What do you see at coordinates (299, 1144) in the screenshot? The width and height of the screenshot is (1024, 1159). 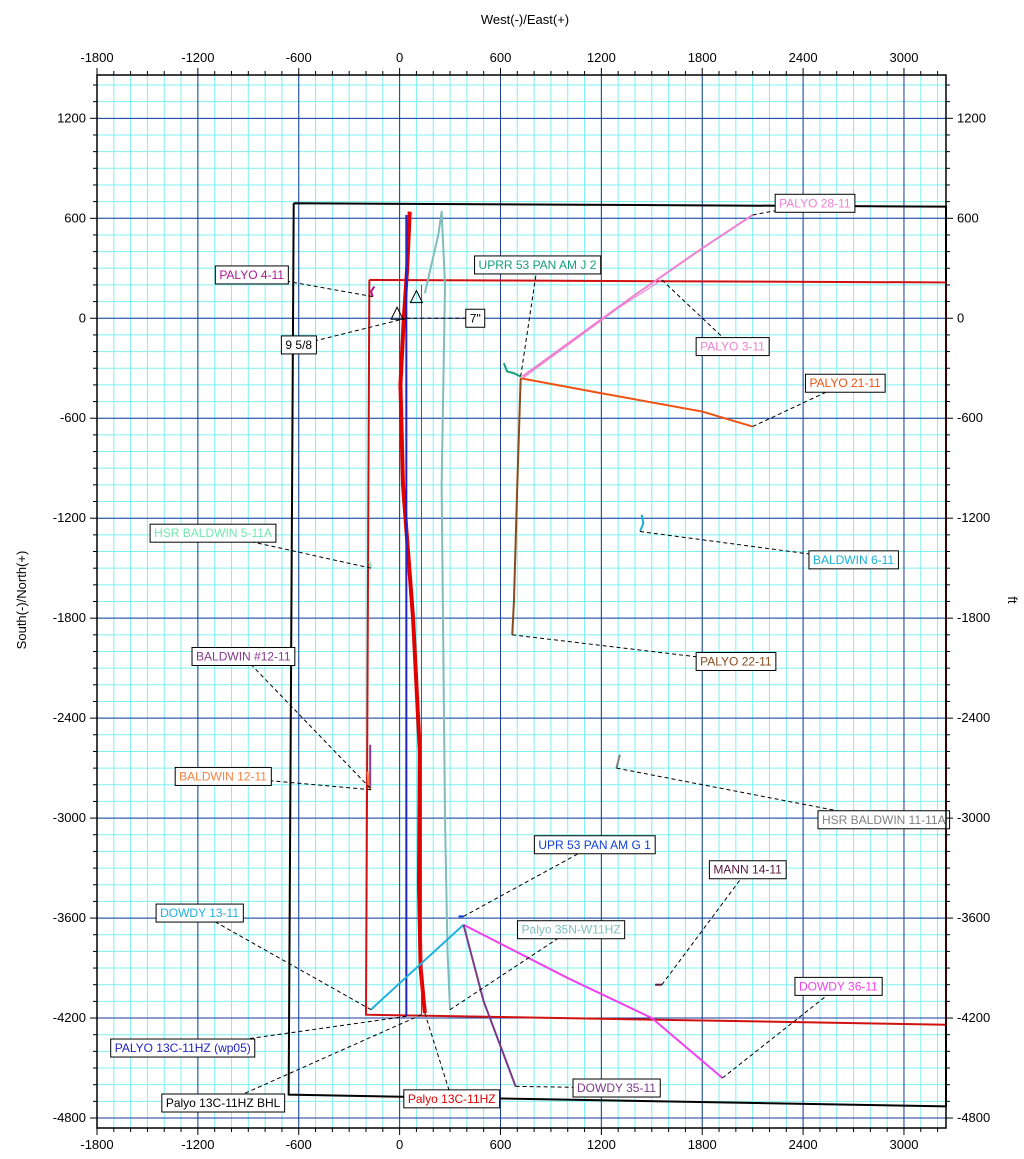 I see `x-tick-label-bottom: -600` at bounding box center [299, 1144].